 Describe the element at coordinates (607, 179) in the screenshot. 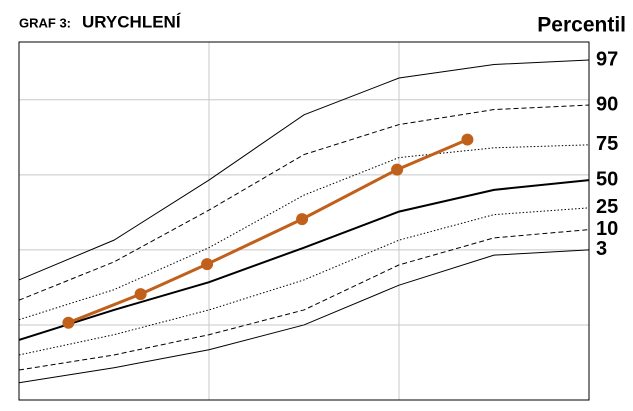

I see `legend-label: 50` at that location.